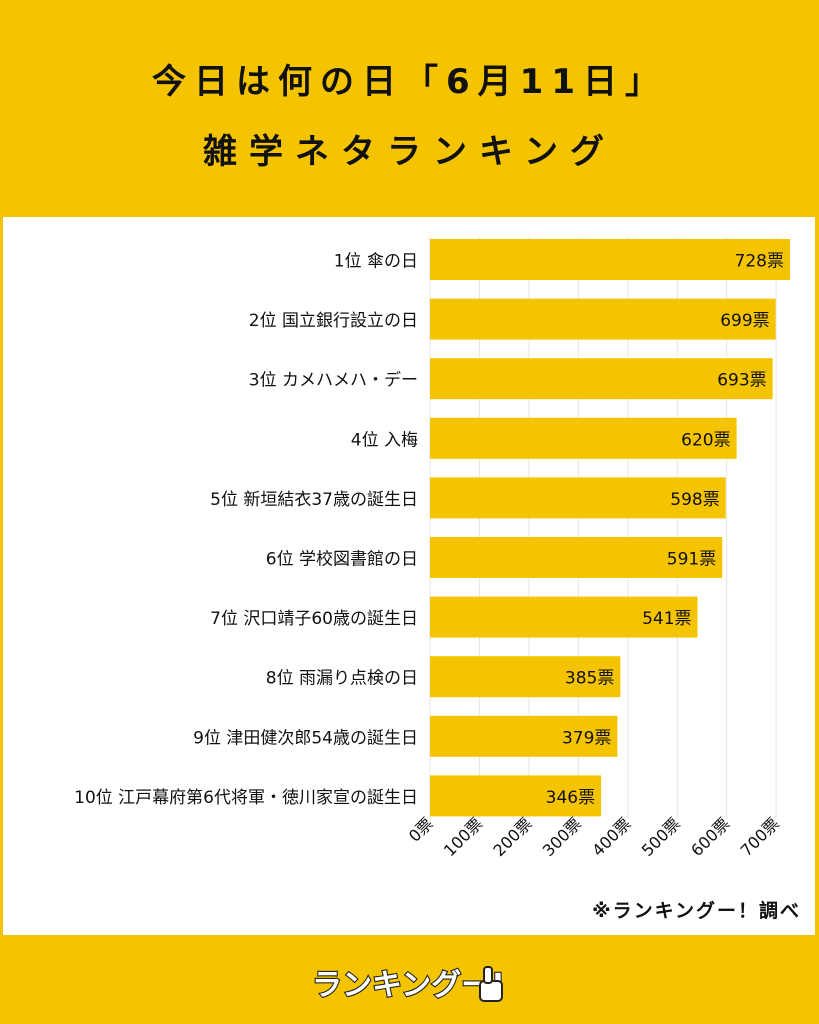  I want to click on ranking-logo: ランキングー!, so click(408, 985).